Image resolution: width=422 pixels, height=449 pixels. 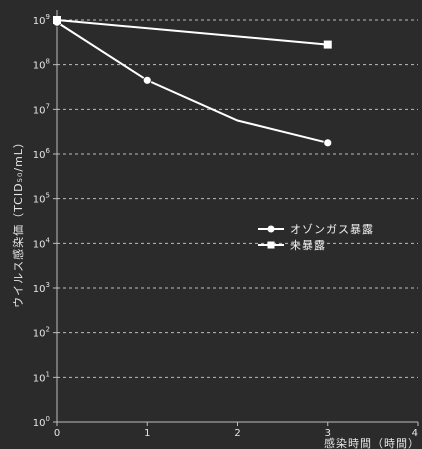 What do you see at coordinates (308, 245) in the screenshot?
I see `legend-label: 未暴露` at bounding box center [308, 245].